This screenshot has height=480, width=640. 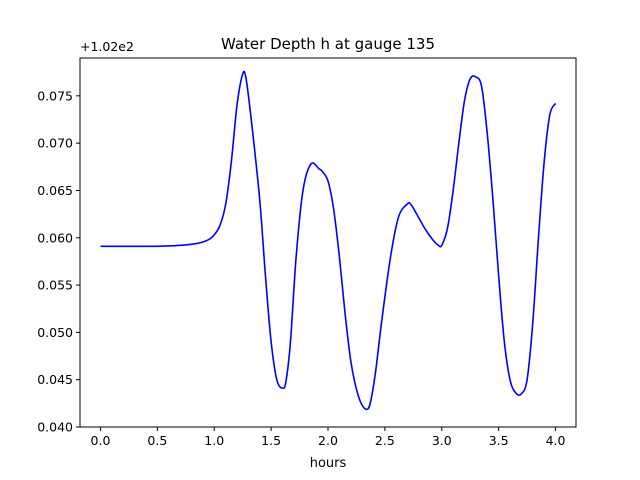 I want to click on x-tick-label: 3.0, so click(x=442, y=440).